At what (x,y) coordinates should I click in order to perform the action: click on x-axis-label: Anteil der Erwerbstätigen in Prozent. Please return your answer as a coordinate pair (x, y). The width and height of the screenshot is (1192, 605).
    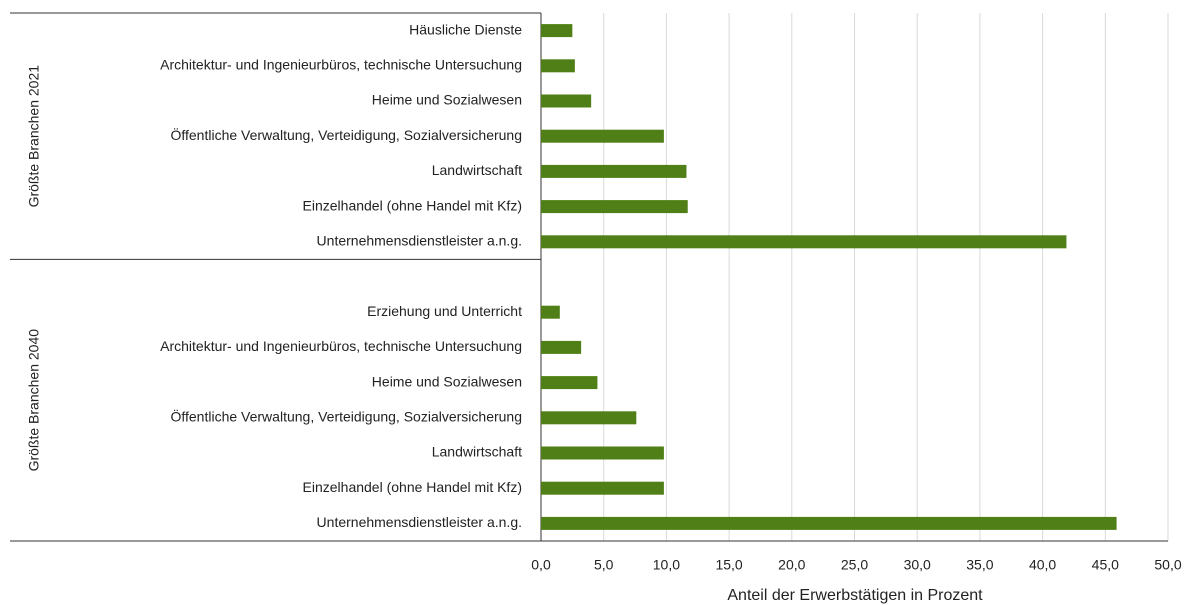
    Looking at the image, I should click on (855, 595).